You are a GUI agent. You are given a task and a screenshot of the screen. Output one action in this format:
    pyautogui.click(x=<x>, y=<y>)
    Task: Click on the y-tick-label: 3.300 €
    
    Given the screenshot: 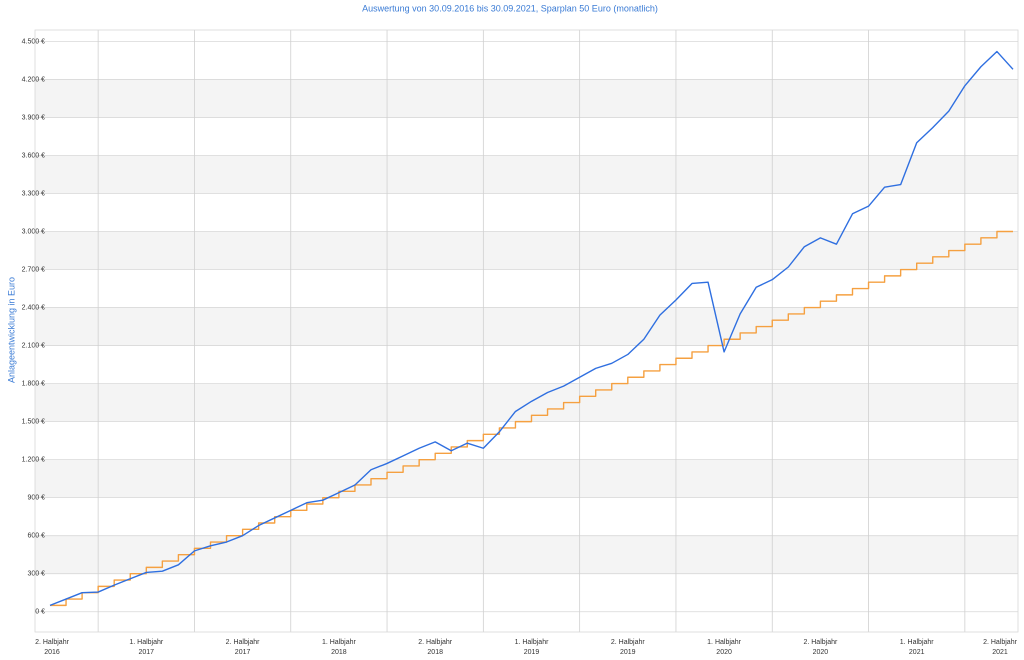 What is the action you would take?
    pyautogui.click(x=33, y=193)
    